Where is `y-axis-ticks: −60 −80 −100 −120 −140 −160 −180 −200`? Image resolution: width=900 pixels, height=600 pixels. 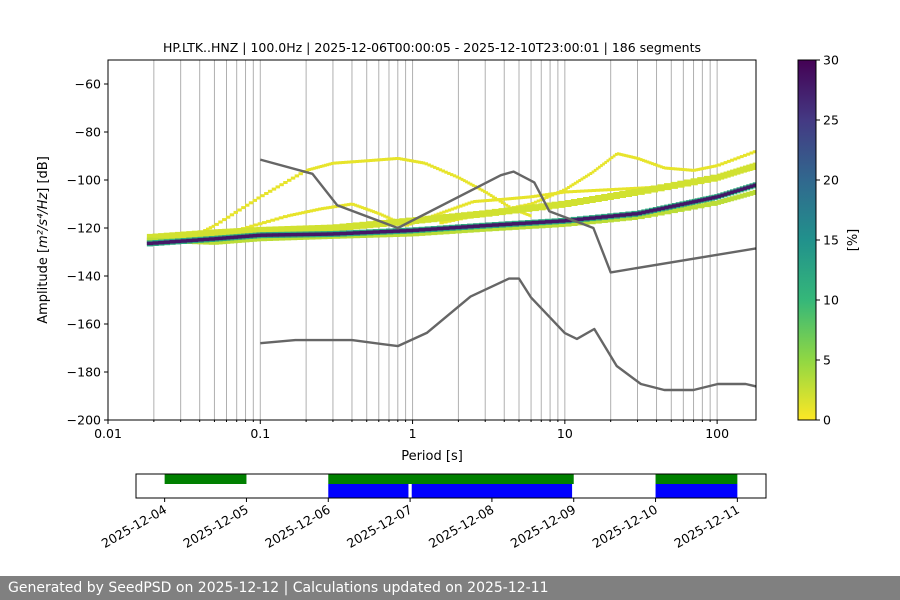
y-axis-ticks: −60 −80 −100 −120 −140 −160 −180 −200 is located at coordinates (87, 252).